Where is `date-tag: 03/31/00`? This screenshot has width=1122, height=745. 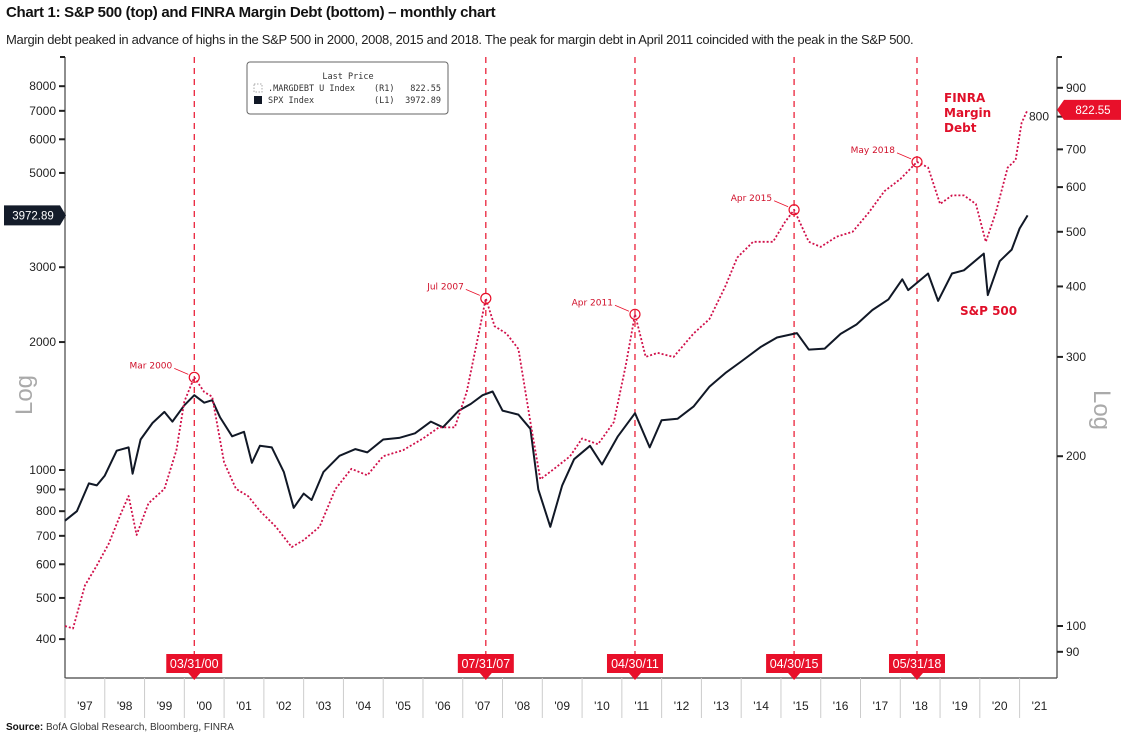
date-tag: 03/31/00 is located at coordinates (194, 667).